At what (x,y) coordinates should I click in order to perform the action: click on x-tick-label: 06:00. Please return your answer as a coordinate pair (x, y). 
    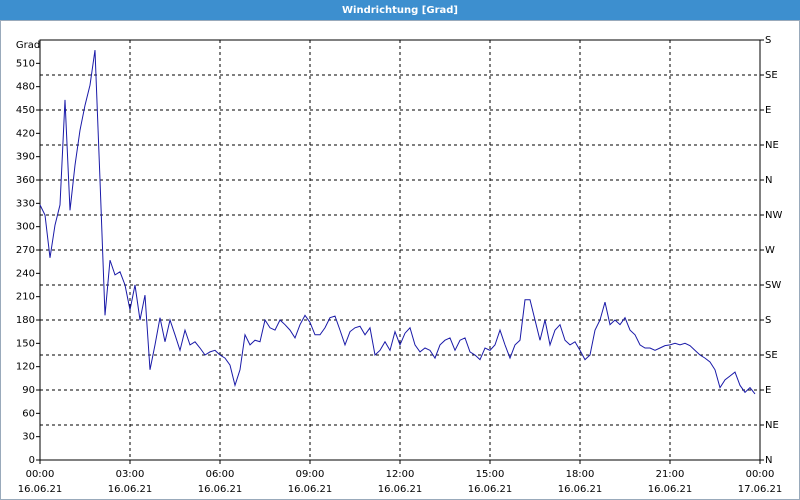
    Looking at the image, I should click on (220, 474).